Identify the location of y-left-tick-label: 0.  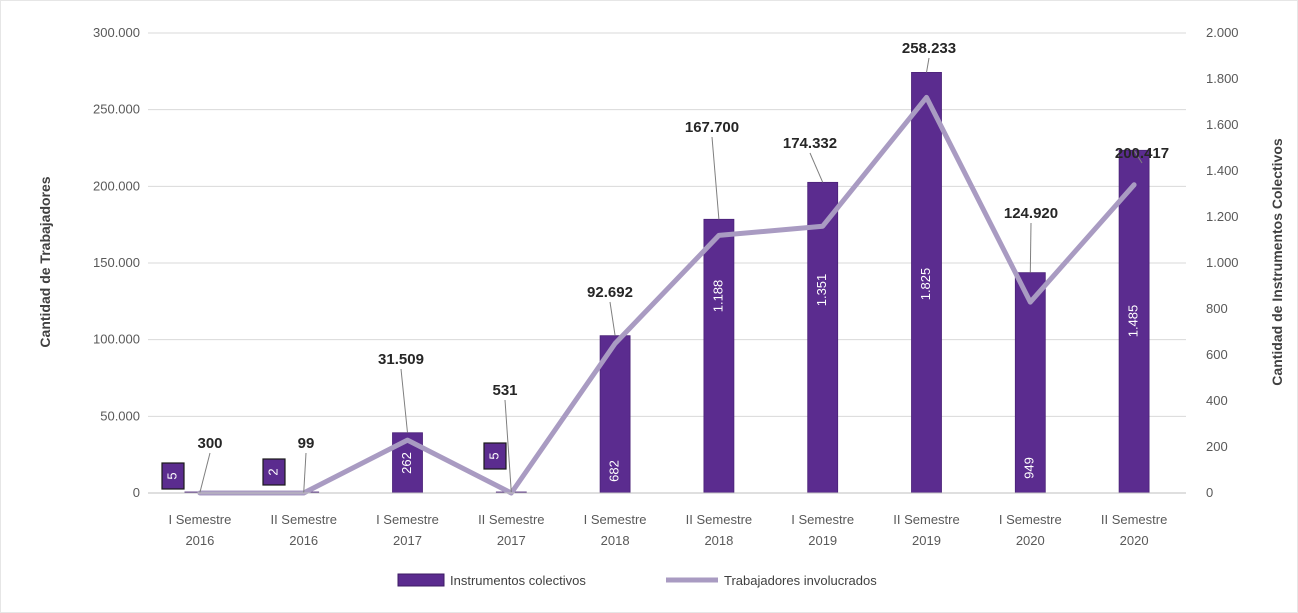
(136, 492).